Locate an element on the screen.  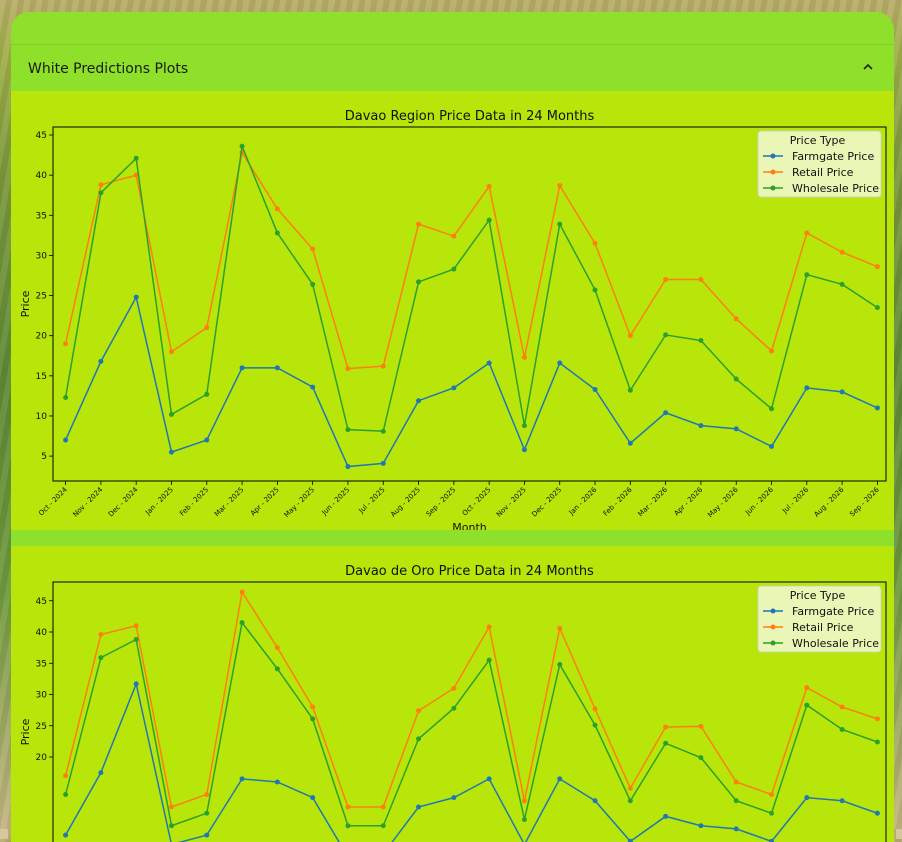
x-tick-label: Jan - 2026 is located at coordinates (583, 501).